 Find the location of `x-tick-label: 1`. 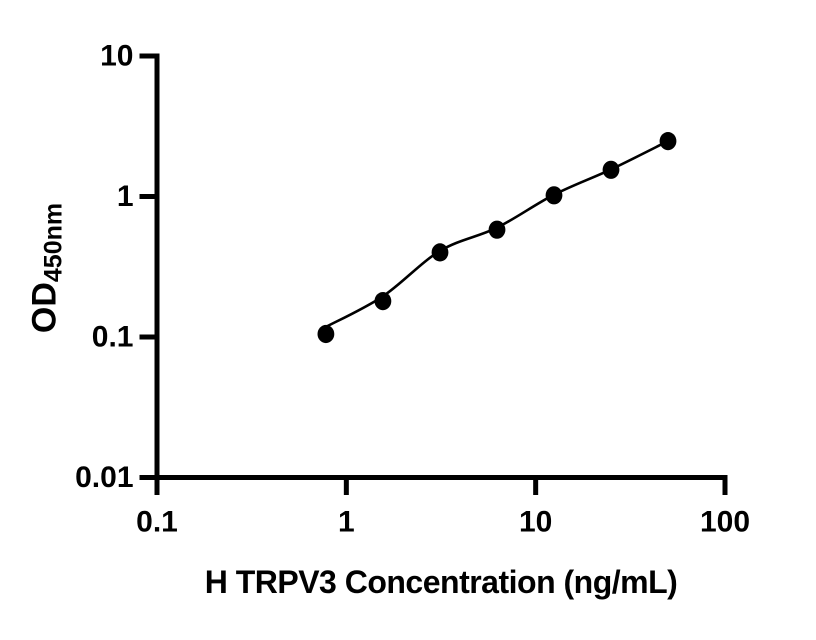

x-tick-label: 1 is located at coordinates (346, 522).